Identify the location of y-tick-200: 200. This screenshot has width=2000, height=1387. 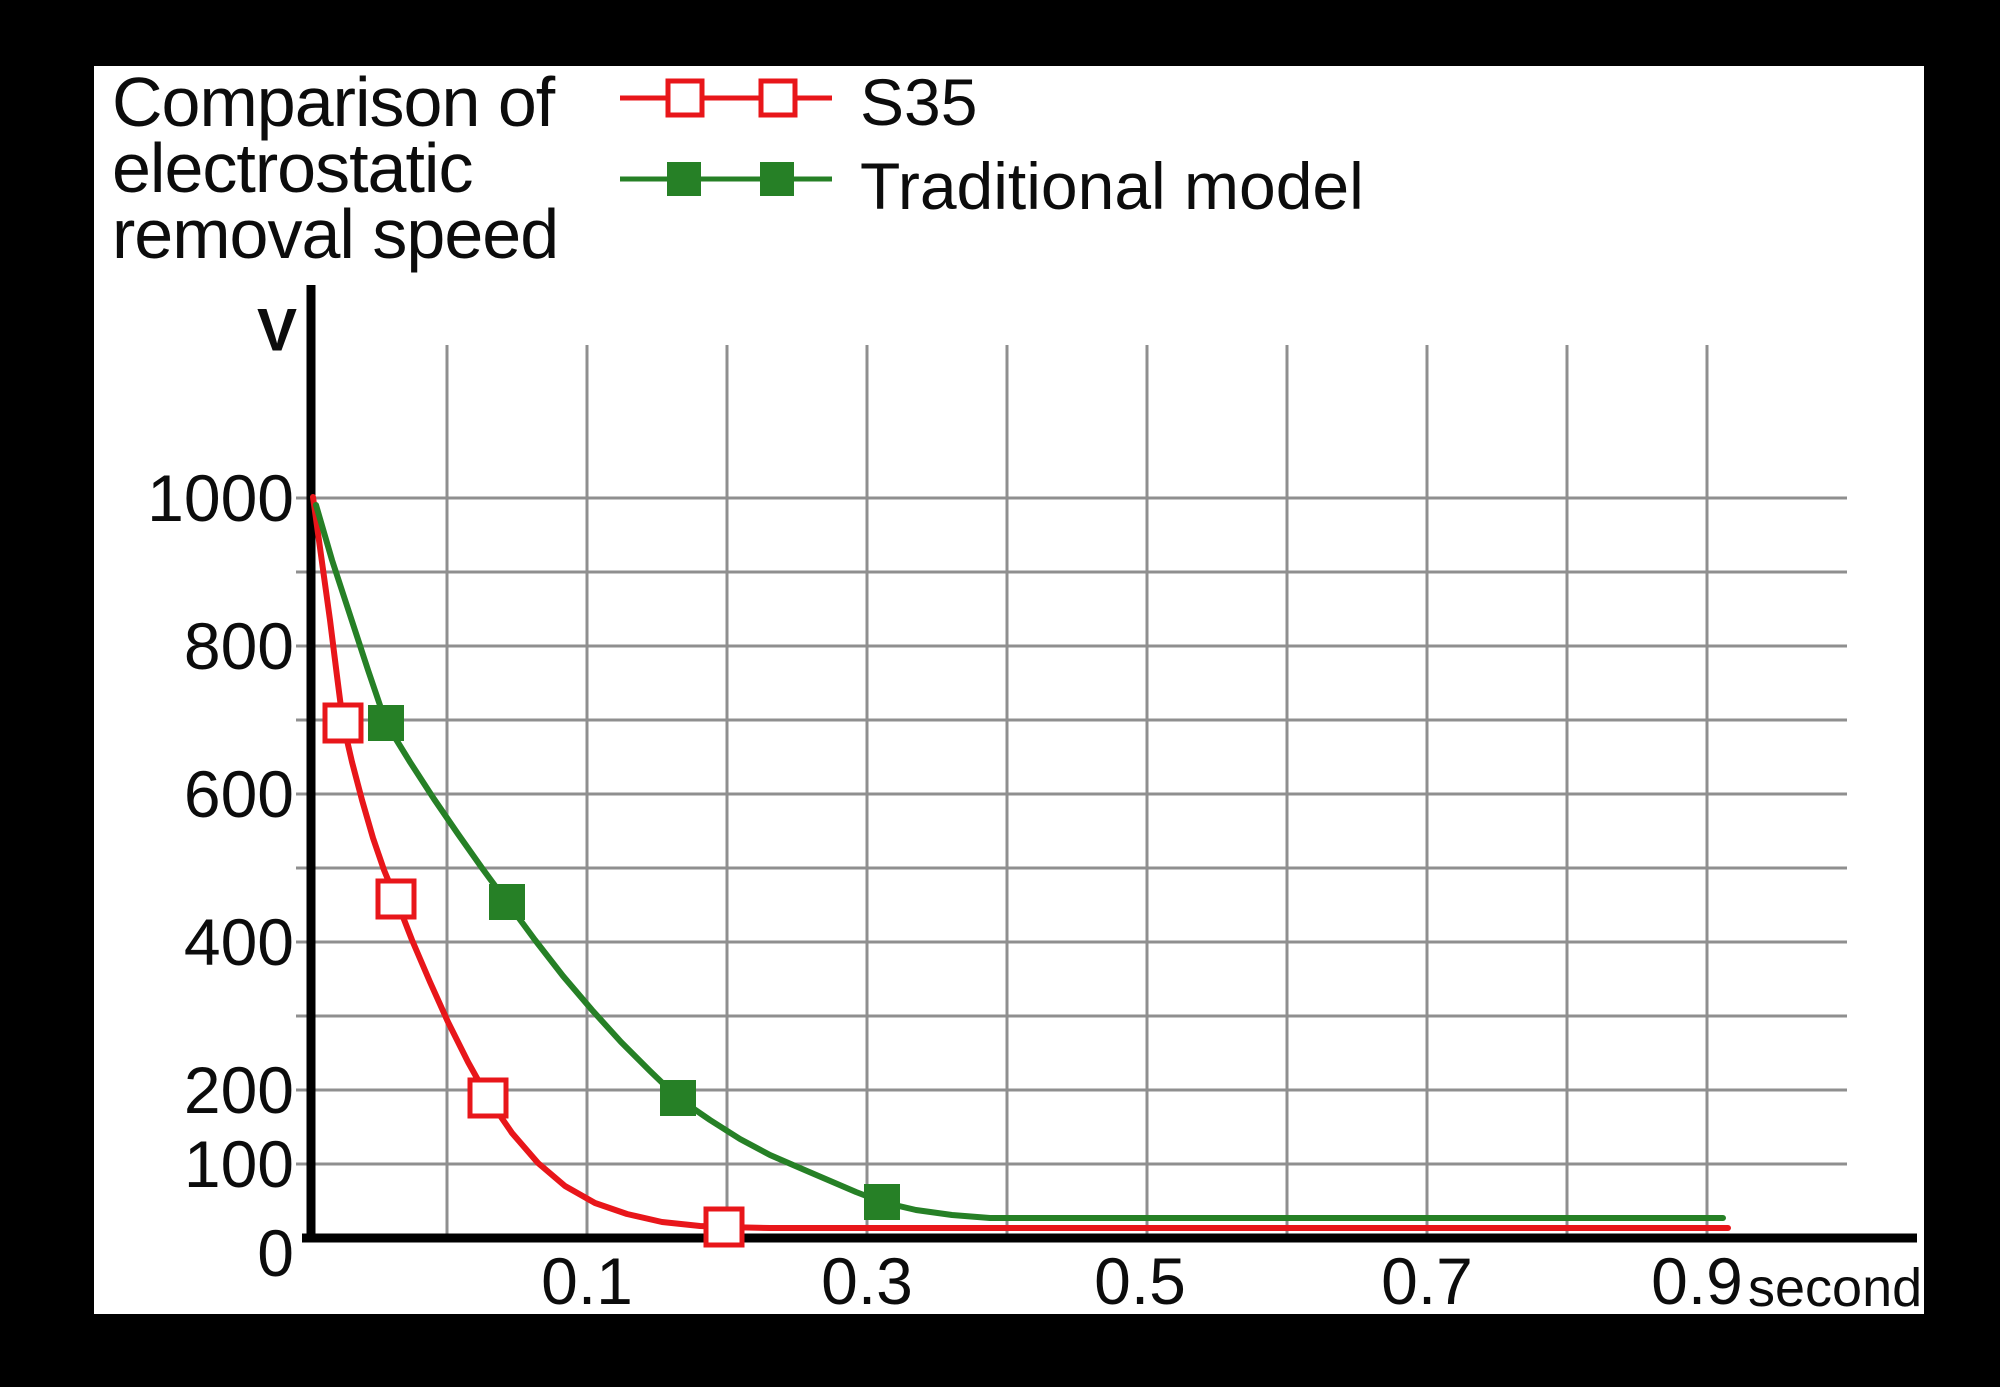
(238, 1090).